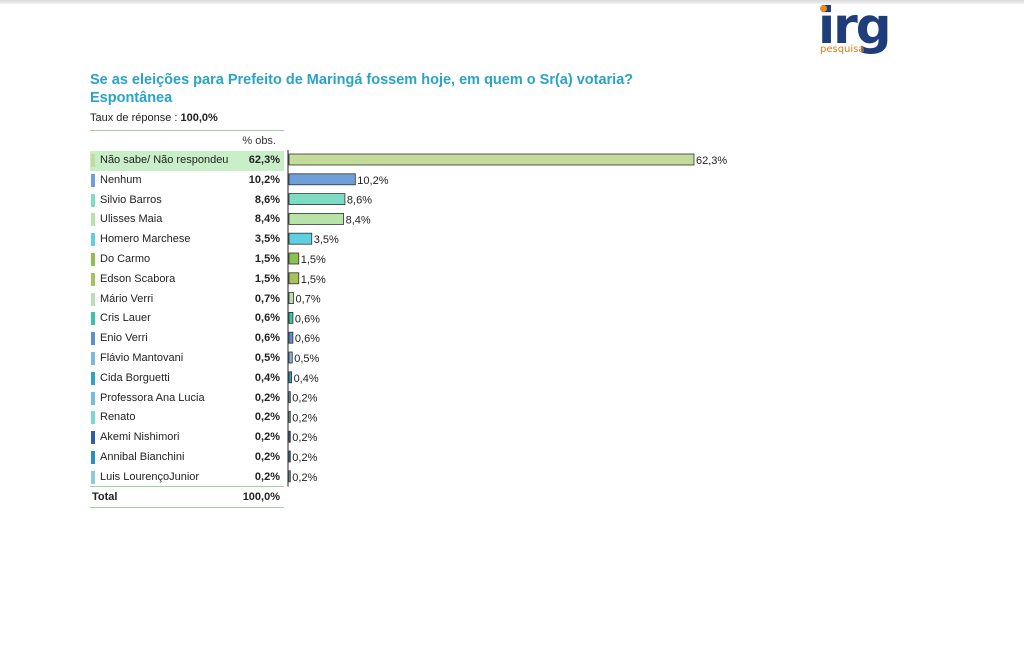 The height and width of the screenshot is (648, 1024). What do you see at coordinates (267, 219) in the screenshot?
I see `row-value: 8,4%` at bounding box center [267, 219].